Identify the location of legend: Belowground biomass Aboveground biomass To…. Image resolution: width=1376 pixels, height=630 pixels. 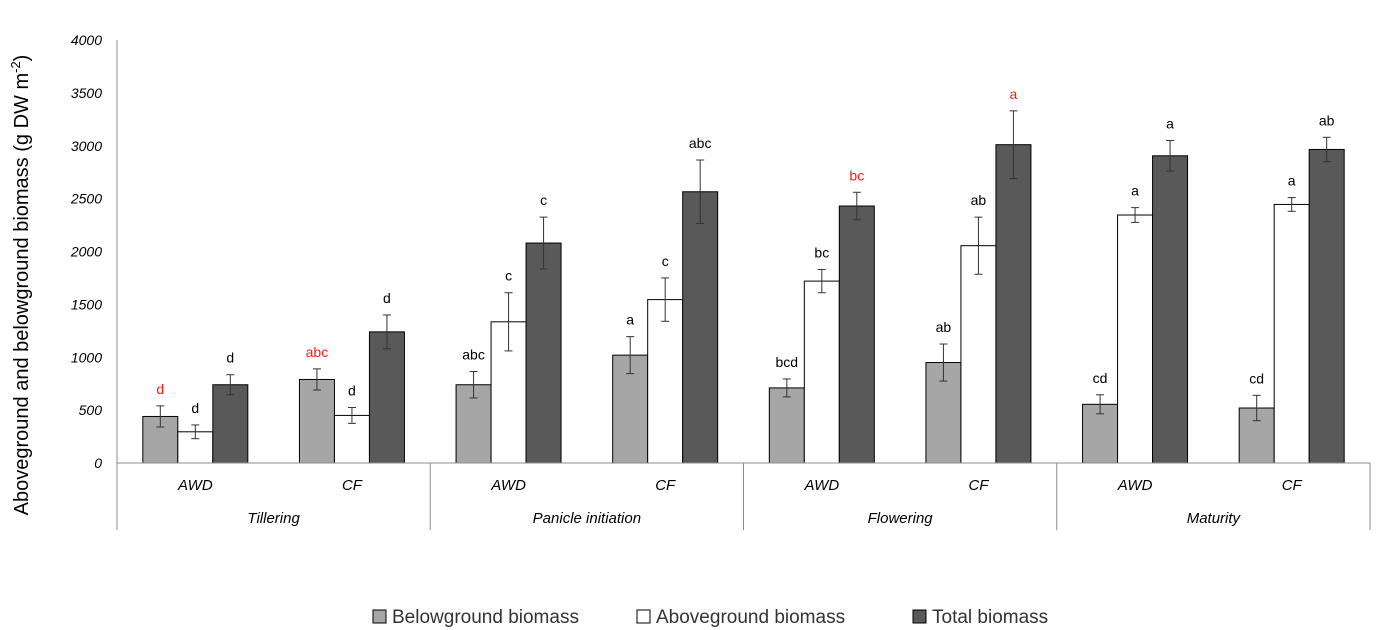
(710, 617).